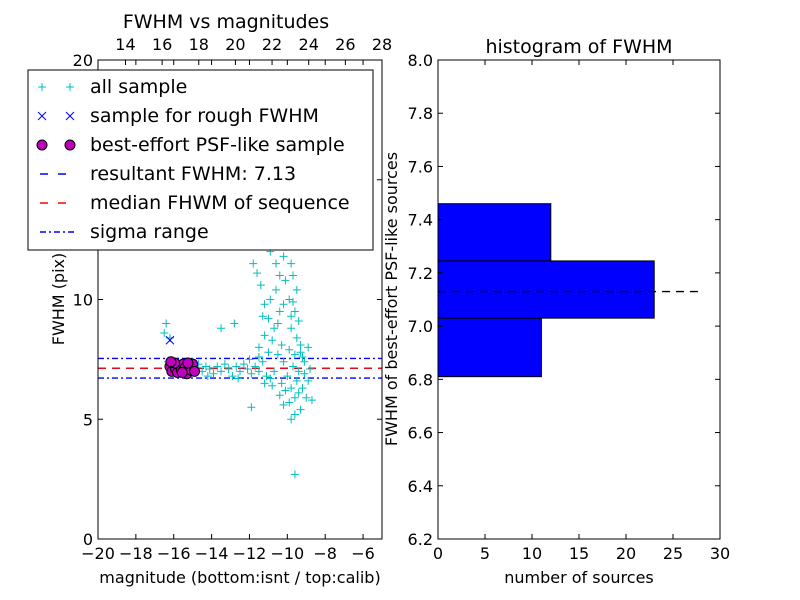 The width and height of the screenshot is (800, 600). I want to click on y-tick-label: 7.8, so click(420, 113).